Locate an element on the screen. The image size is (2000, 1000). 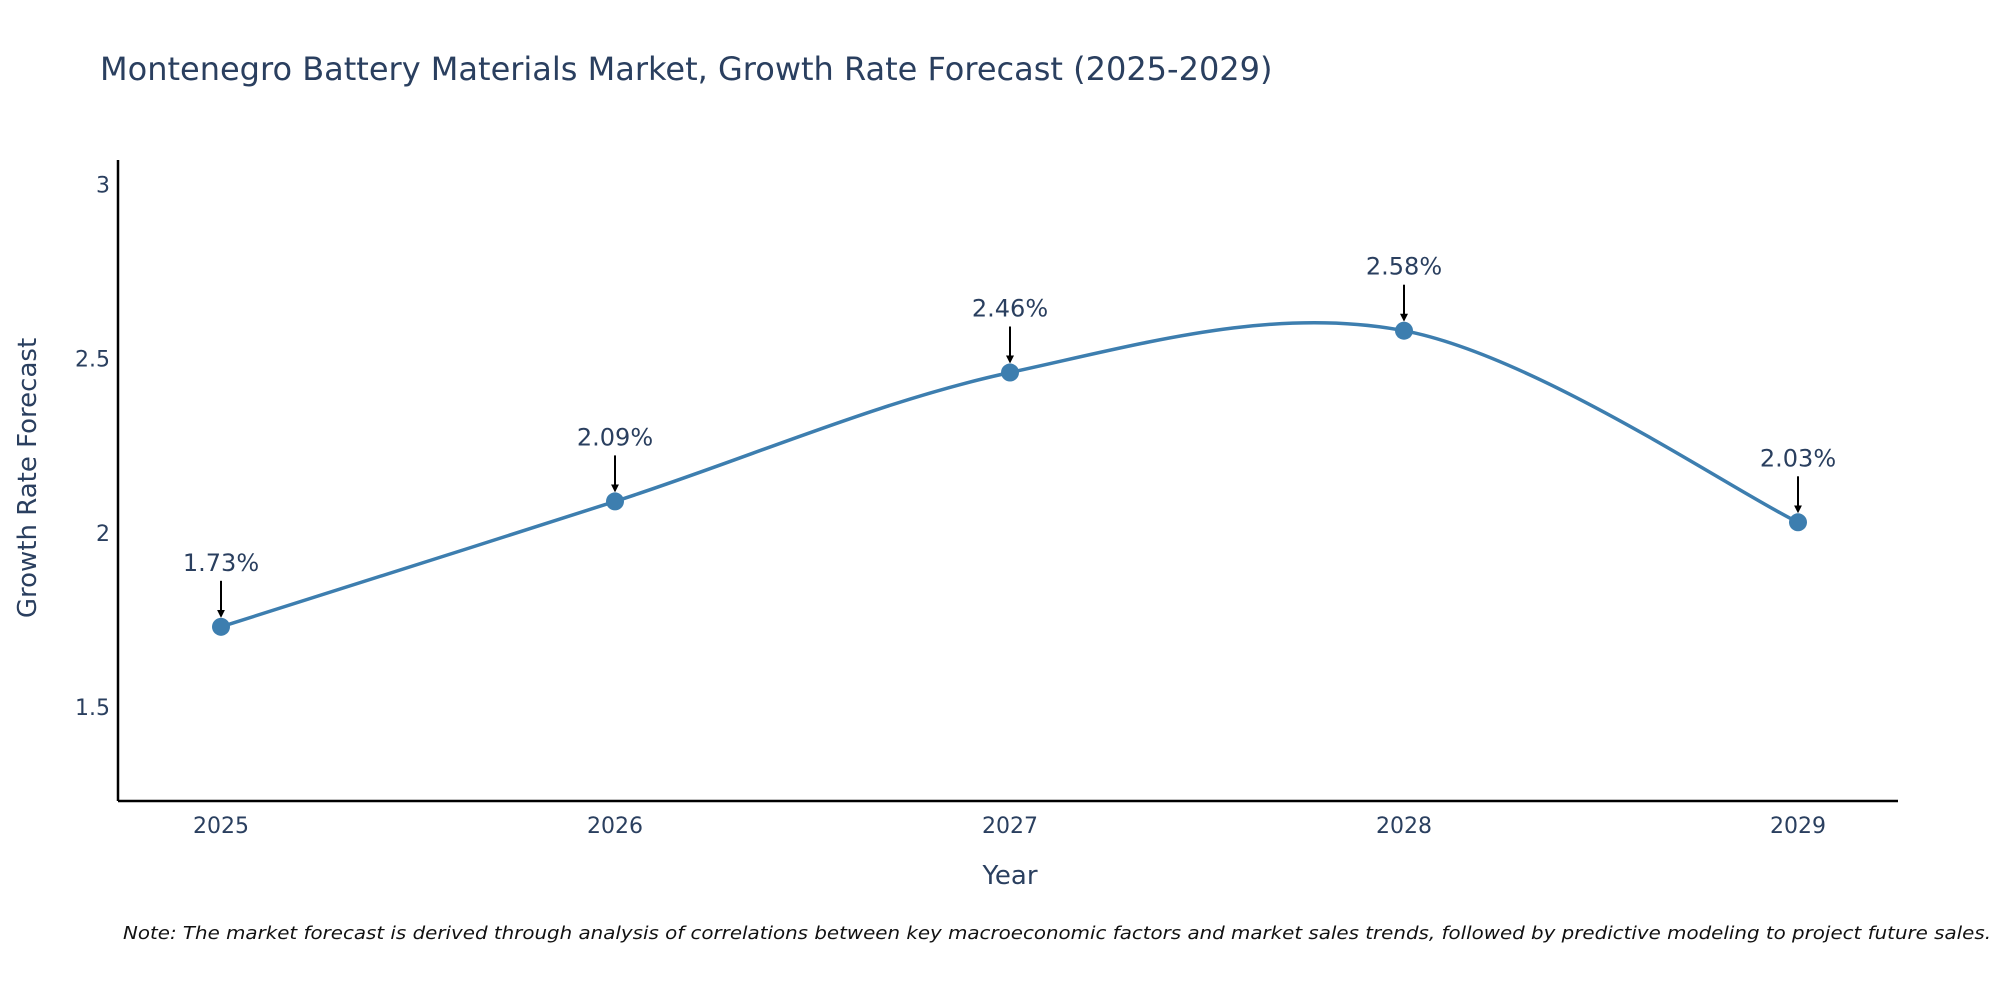
data-point-2028 is located at coordinates (1404, 330).